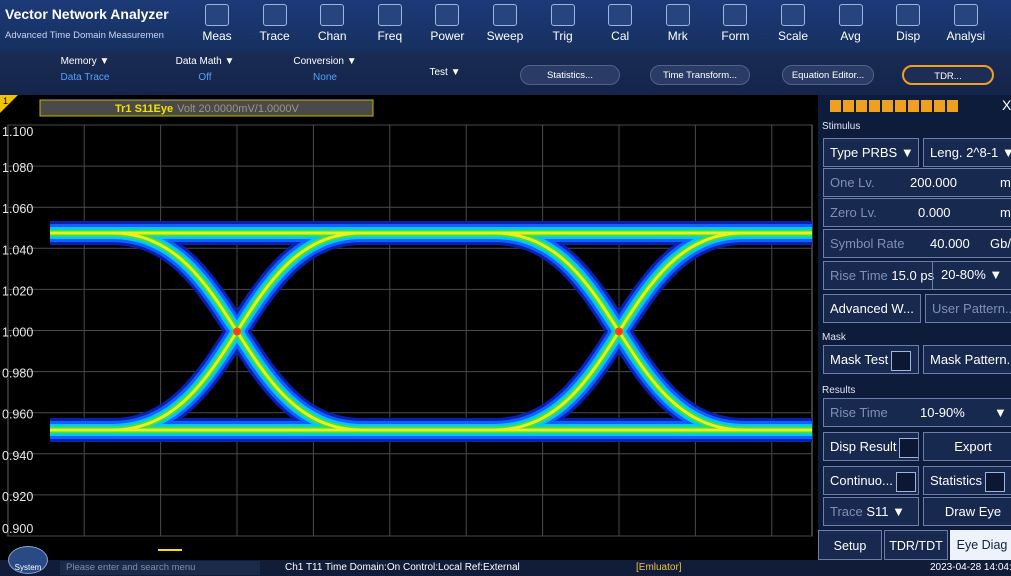 This screenshot has height=576, width=1011. Describe the element at coordinates (917, 182) in the screenshot. I see `one-level: One Lv. 200.000 m` at that location.